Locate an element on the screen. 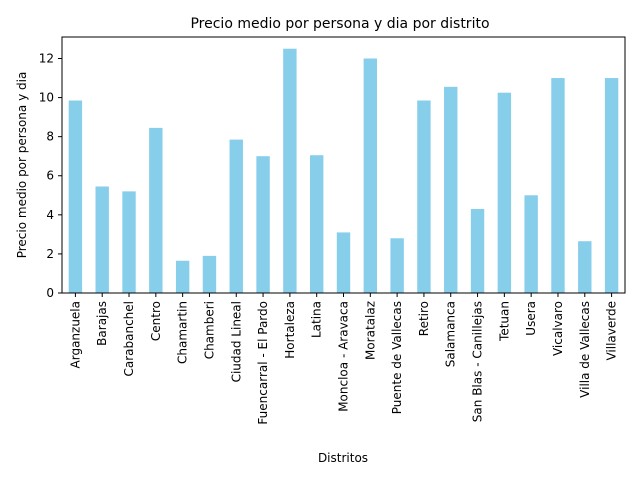 The height and width of the screenshot is (484, 640). y-axis: 0 2 4 6 8 10 12 is located at coordinates (50, 175).